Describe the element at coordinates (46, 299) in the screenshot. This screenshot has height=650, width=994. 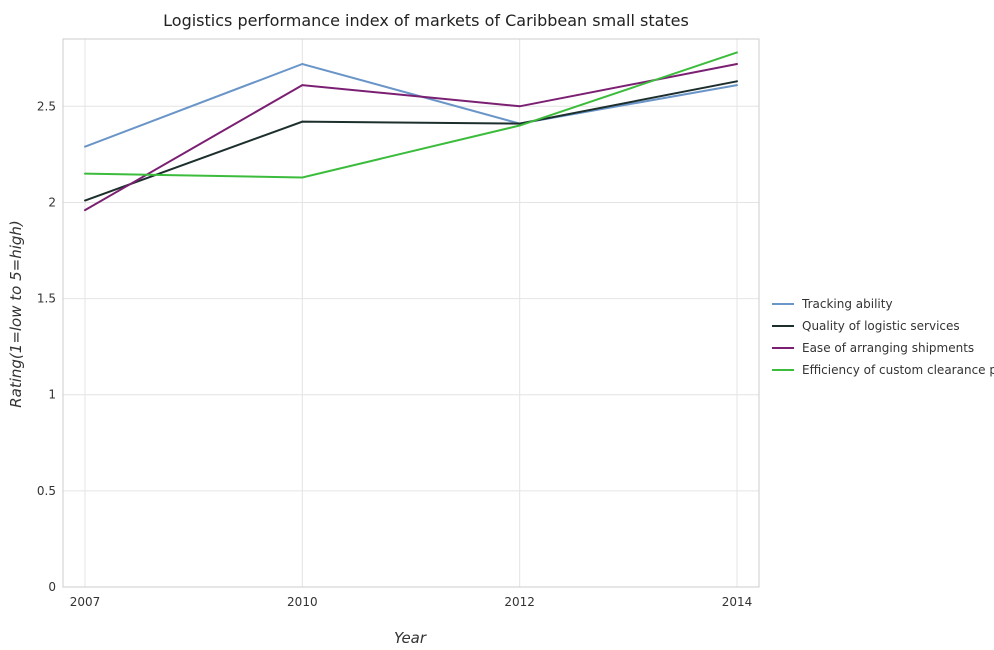
I see `y-tick-label: 1.5` at that location.